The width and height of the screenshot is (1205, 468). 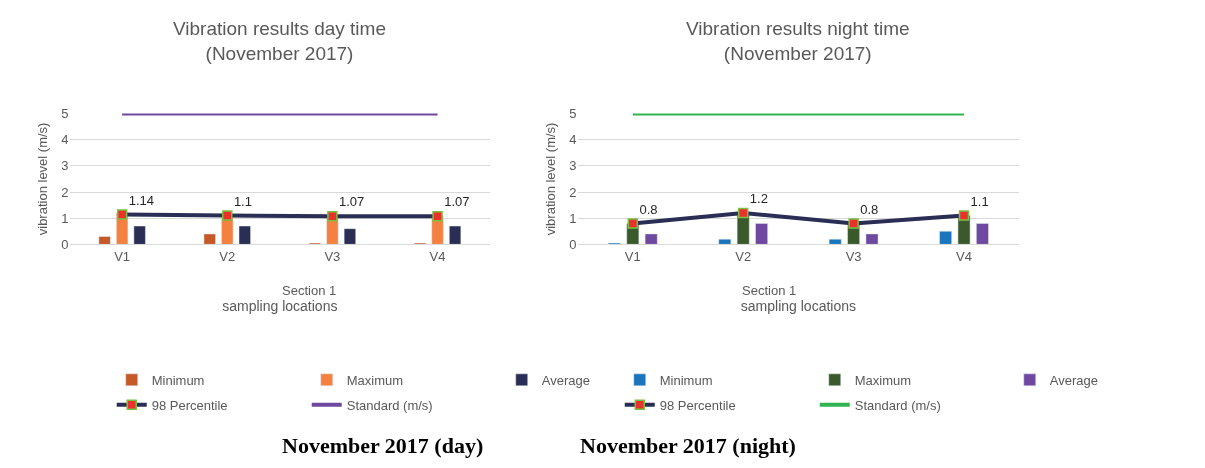 I want to click on text: November 2017 (night), so click(x=688, y=445).